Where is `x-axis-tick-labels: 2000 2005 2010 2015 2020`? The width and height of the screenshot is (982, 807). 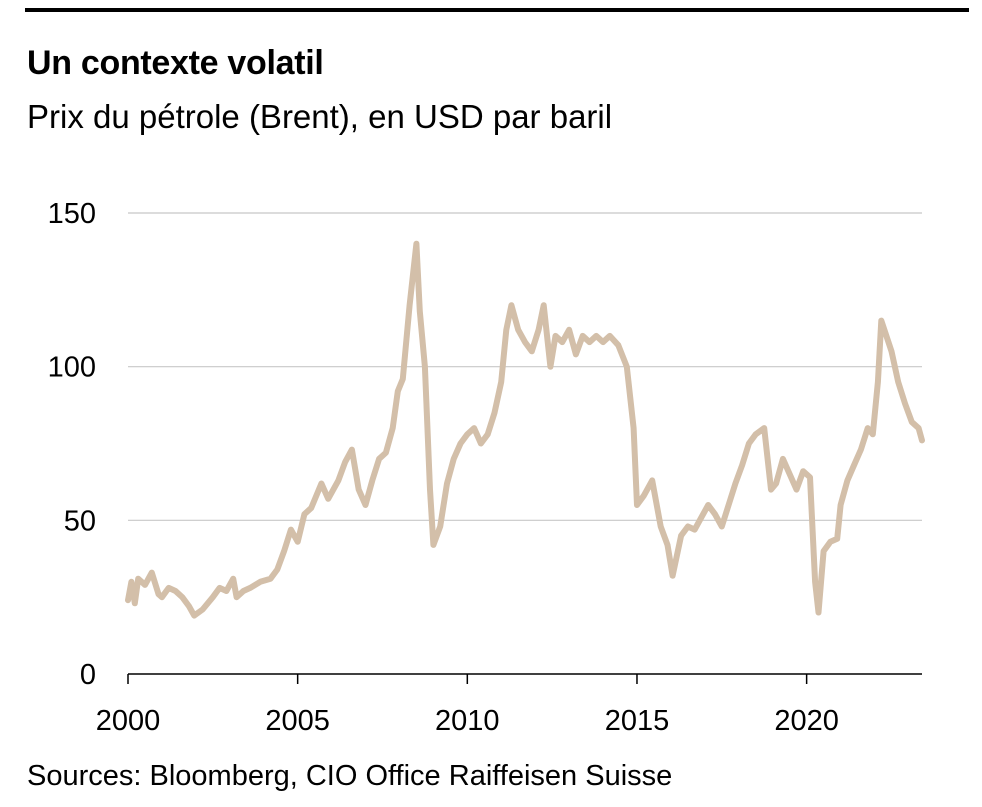 x-axis-tick-labels: 2000 2005 2010 2015 2020 is located at coordinates (467, 721).